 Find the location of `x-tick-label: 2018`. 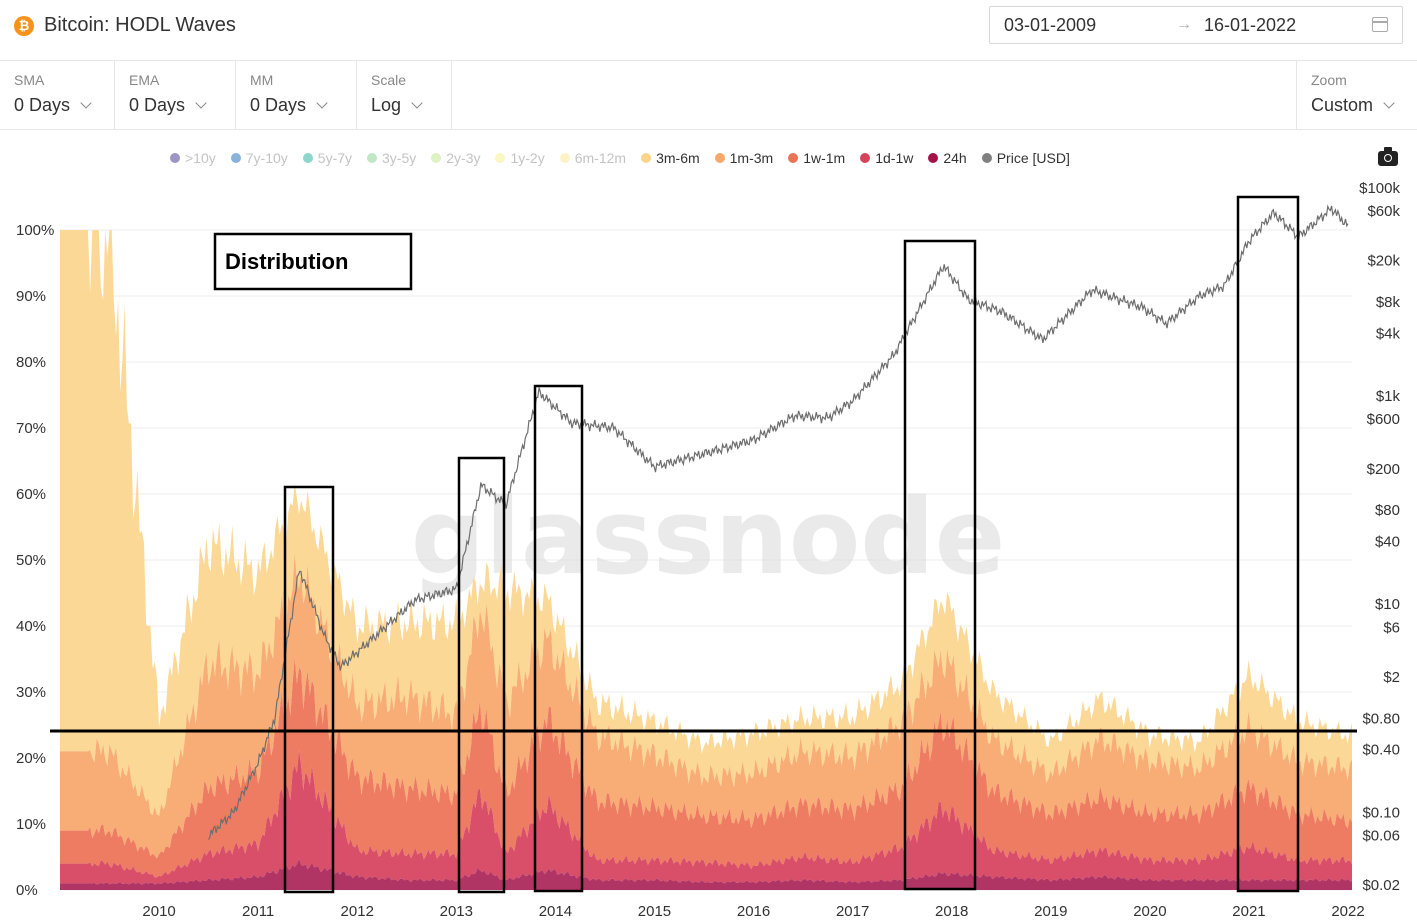

x-tick-label: 2018 is located at coordinates (951, 911).